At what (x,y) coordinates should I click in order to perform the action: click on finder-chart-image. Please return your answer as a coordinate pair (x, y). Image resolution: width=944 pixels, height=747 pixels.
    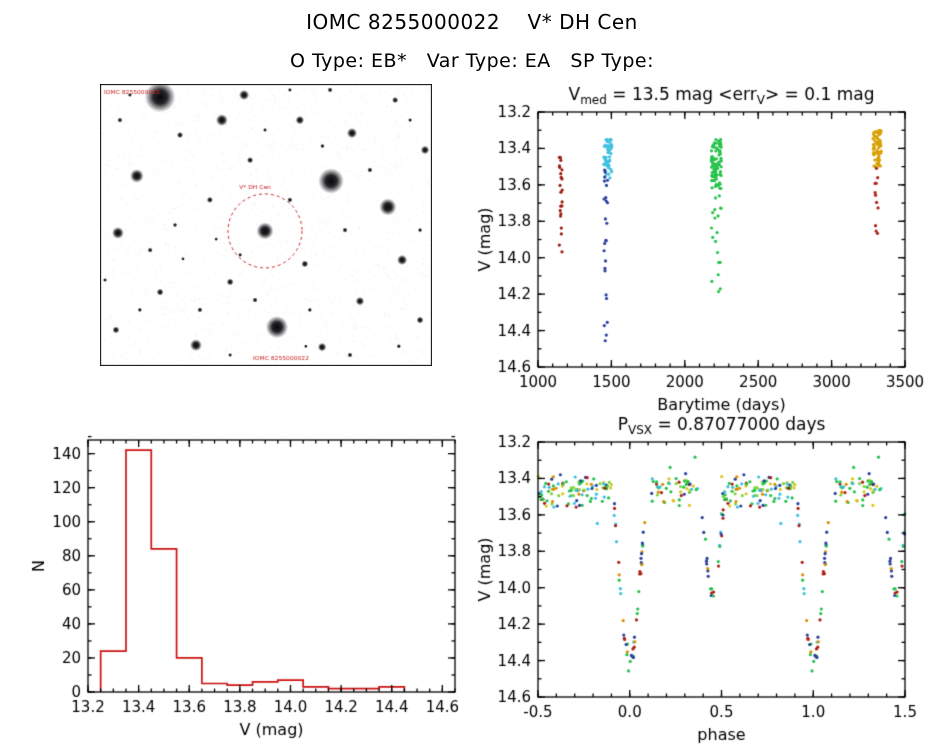
    Looking at the image, I should click on (266, 225).